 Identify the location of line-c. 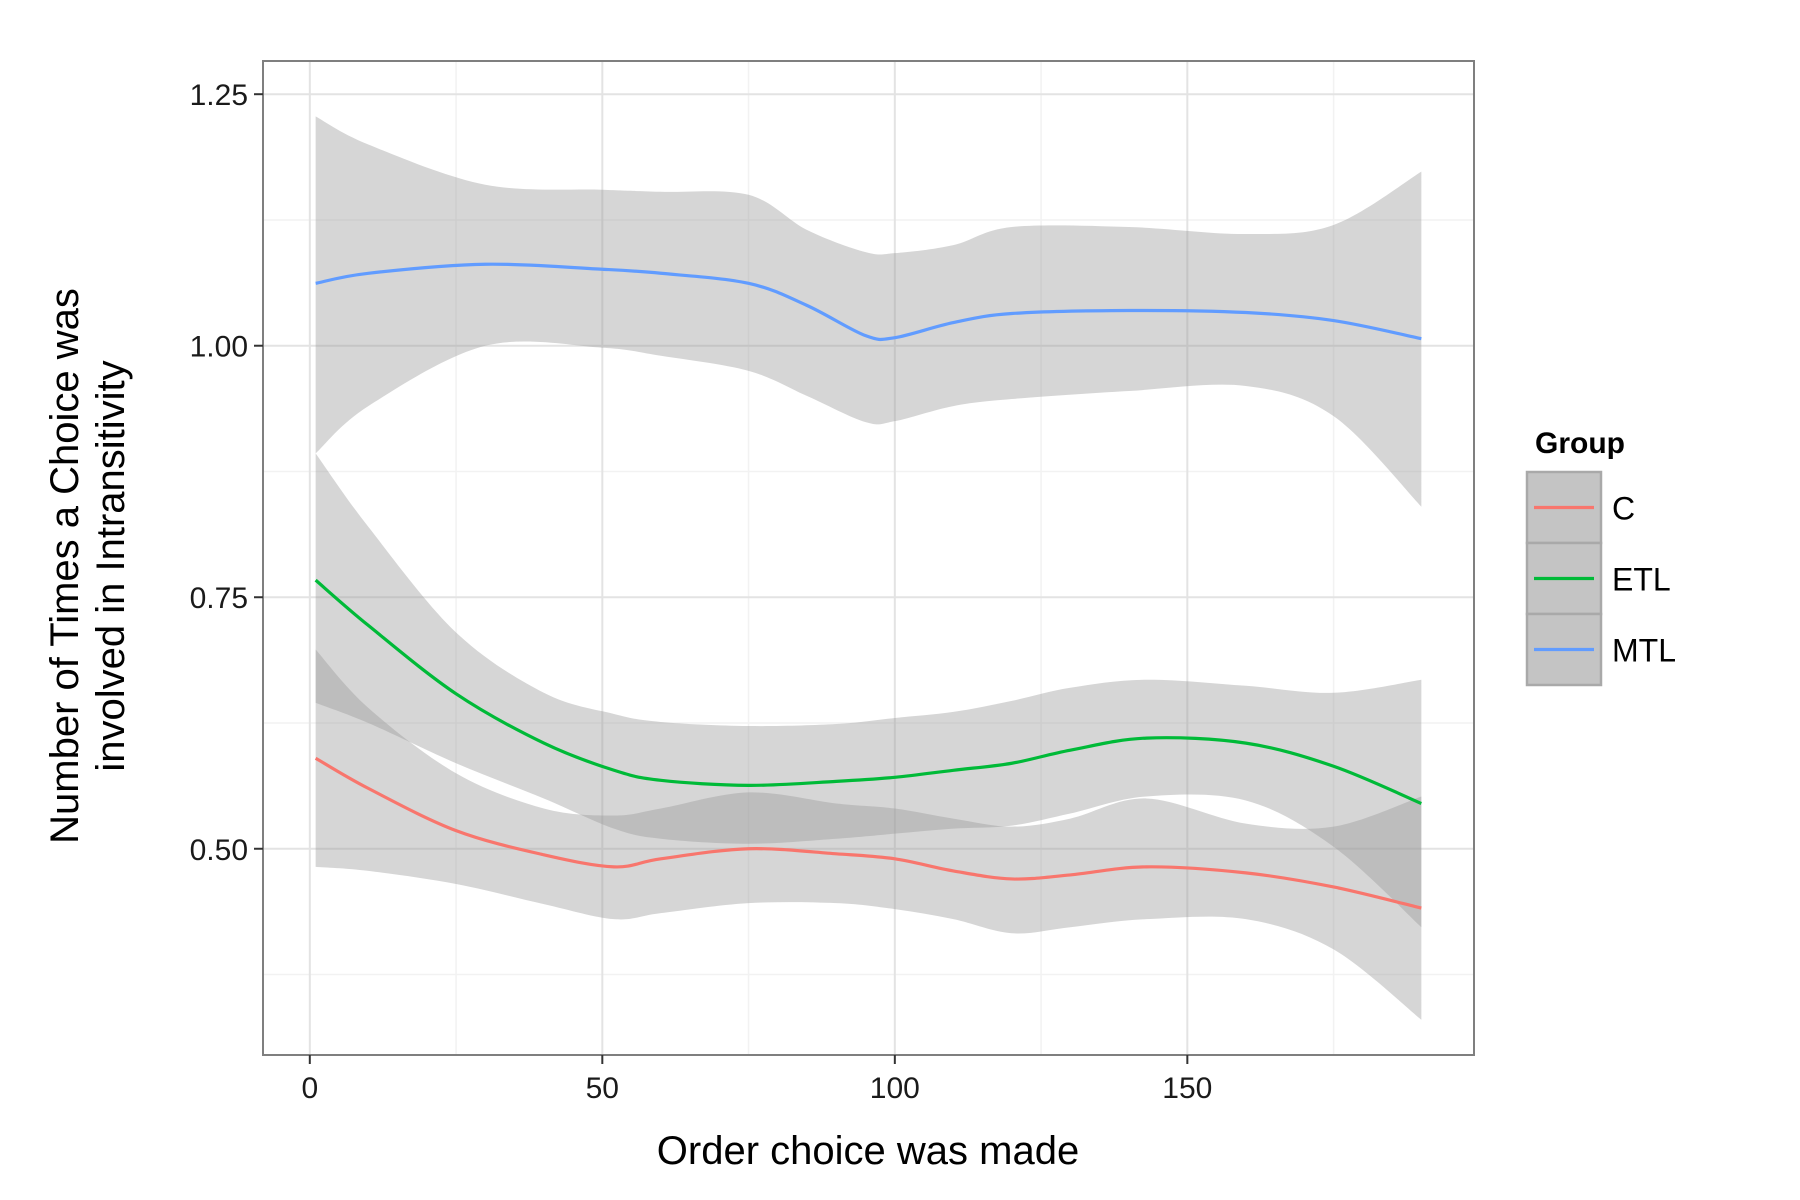
(868, 833).